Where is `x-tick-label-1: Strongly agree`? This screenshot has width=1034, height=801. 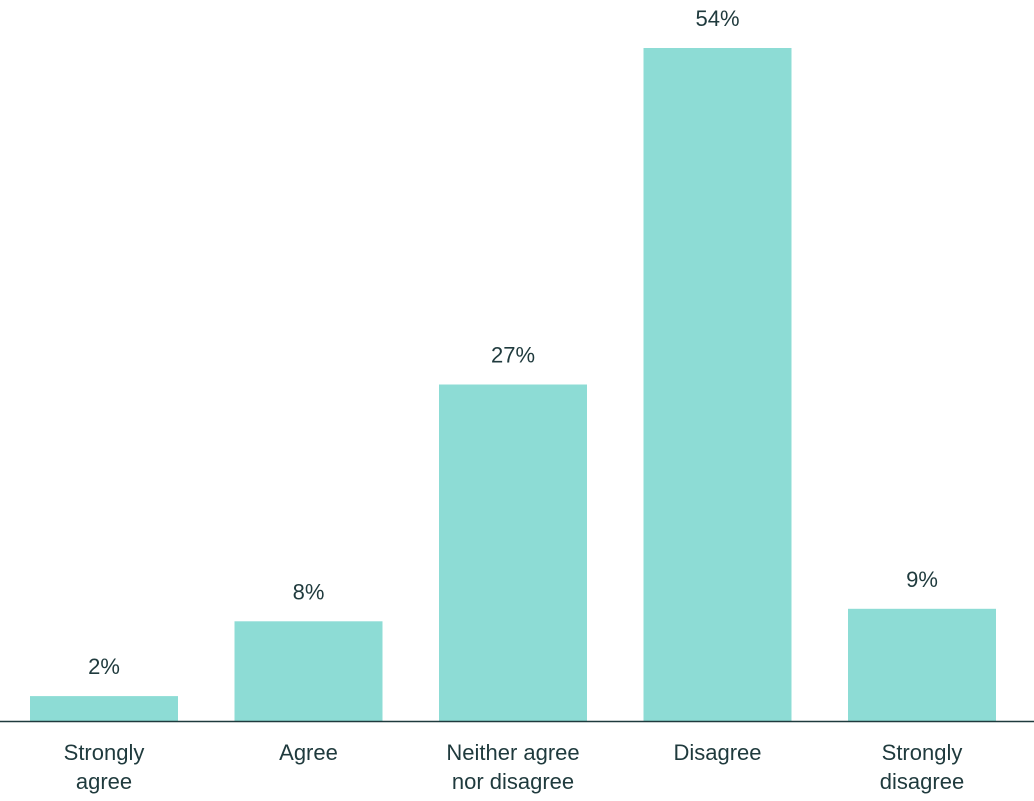 x-tick-label-1: Strongly agree is located at coordinates (104, 767).